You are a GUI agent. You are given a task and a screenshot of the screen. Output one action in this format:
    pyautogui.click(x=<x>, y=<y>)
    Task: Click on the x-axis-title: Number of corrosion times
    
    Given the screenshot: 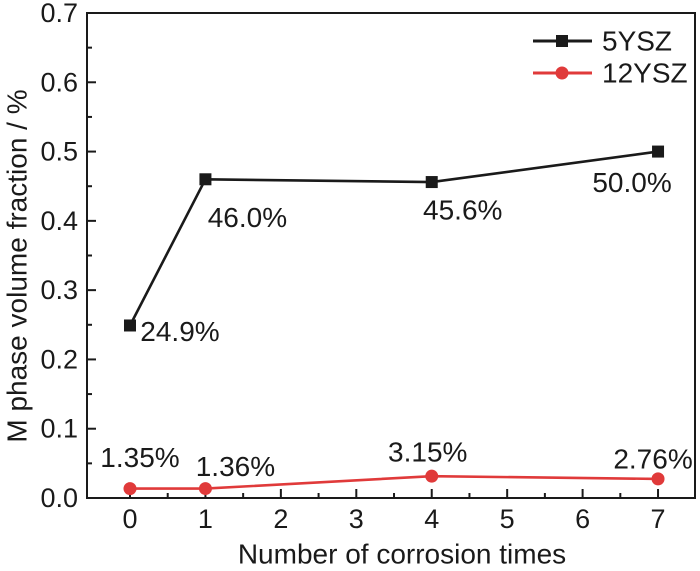 What is the action you would take?
    pyautogui.click(x=402, y=554)
    